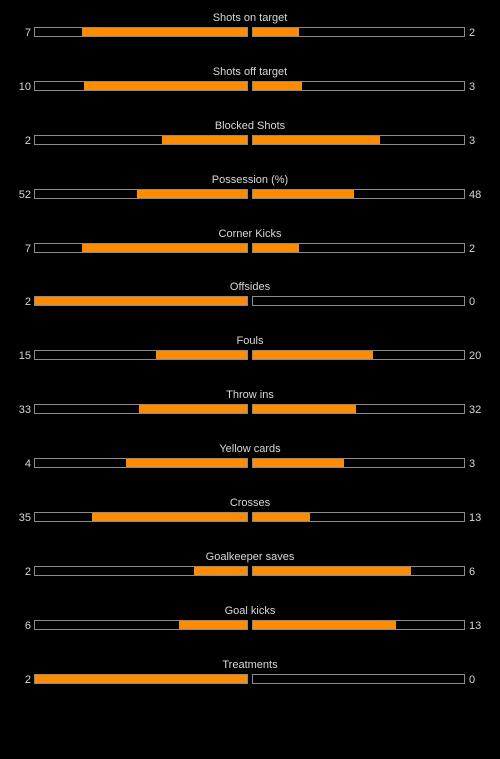 This screenshot has width=500, height=759. Describe the element at coordinates (475, 410) in the screenshot. I see `away-value: 32` at that location.